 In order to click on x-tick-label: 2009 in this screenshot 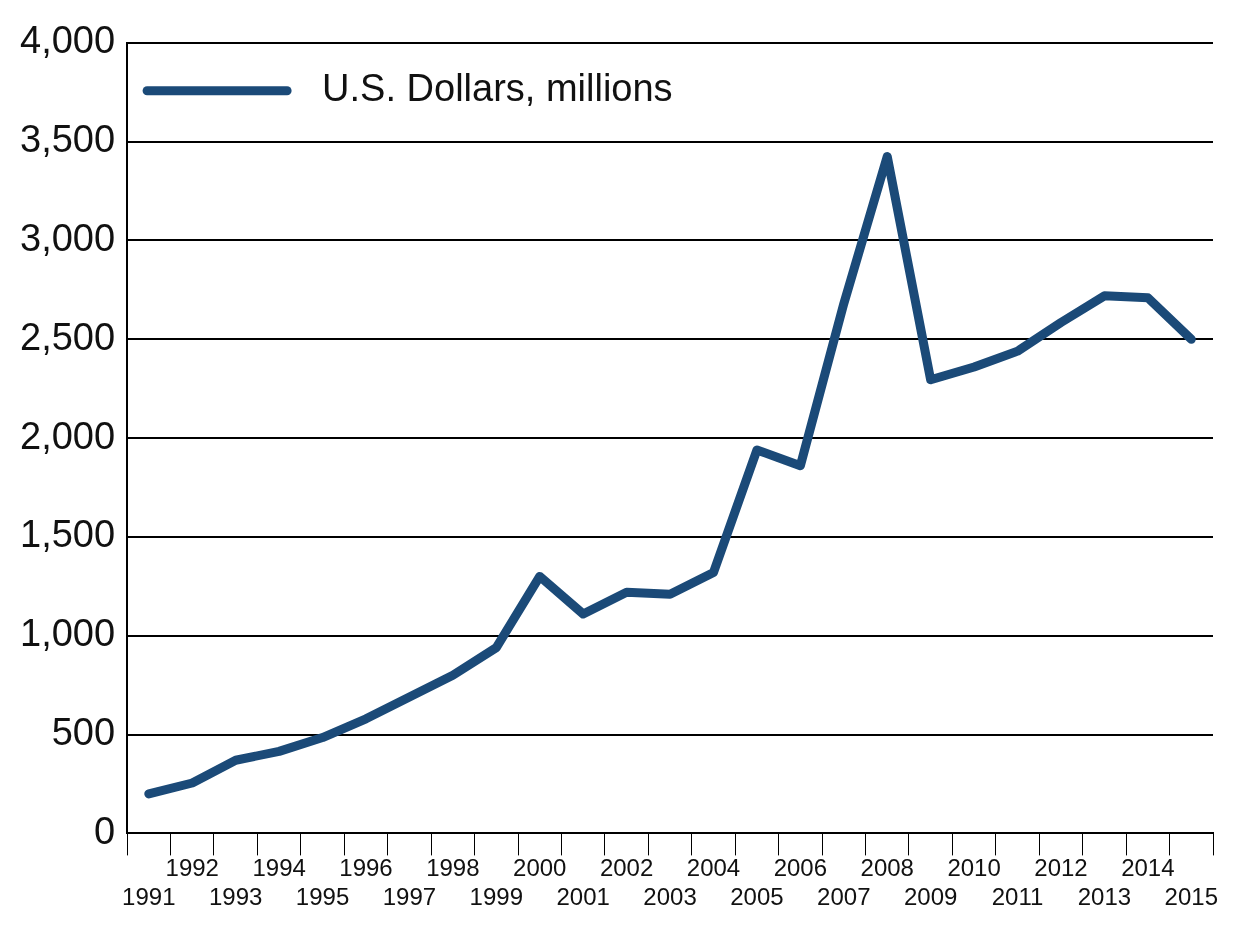, I will do `click(930, 897)`.